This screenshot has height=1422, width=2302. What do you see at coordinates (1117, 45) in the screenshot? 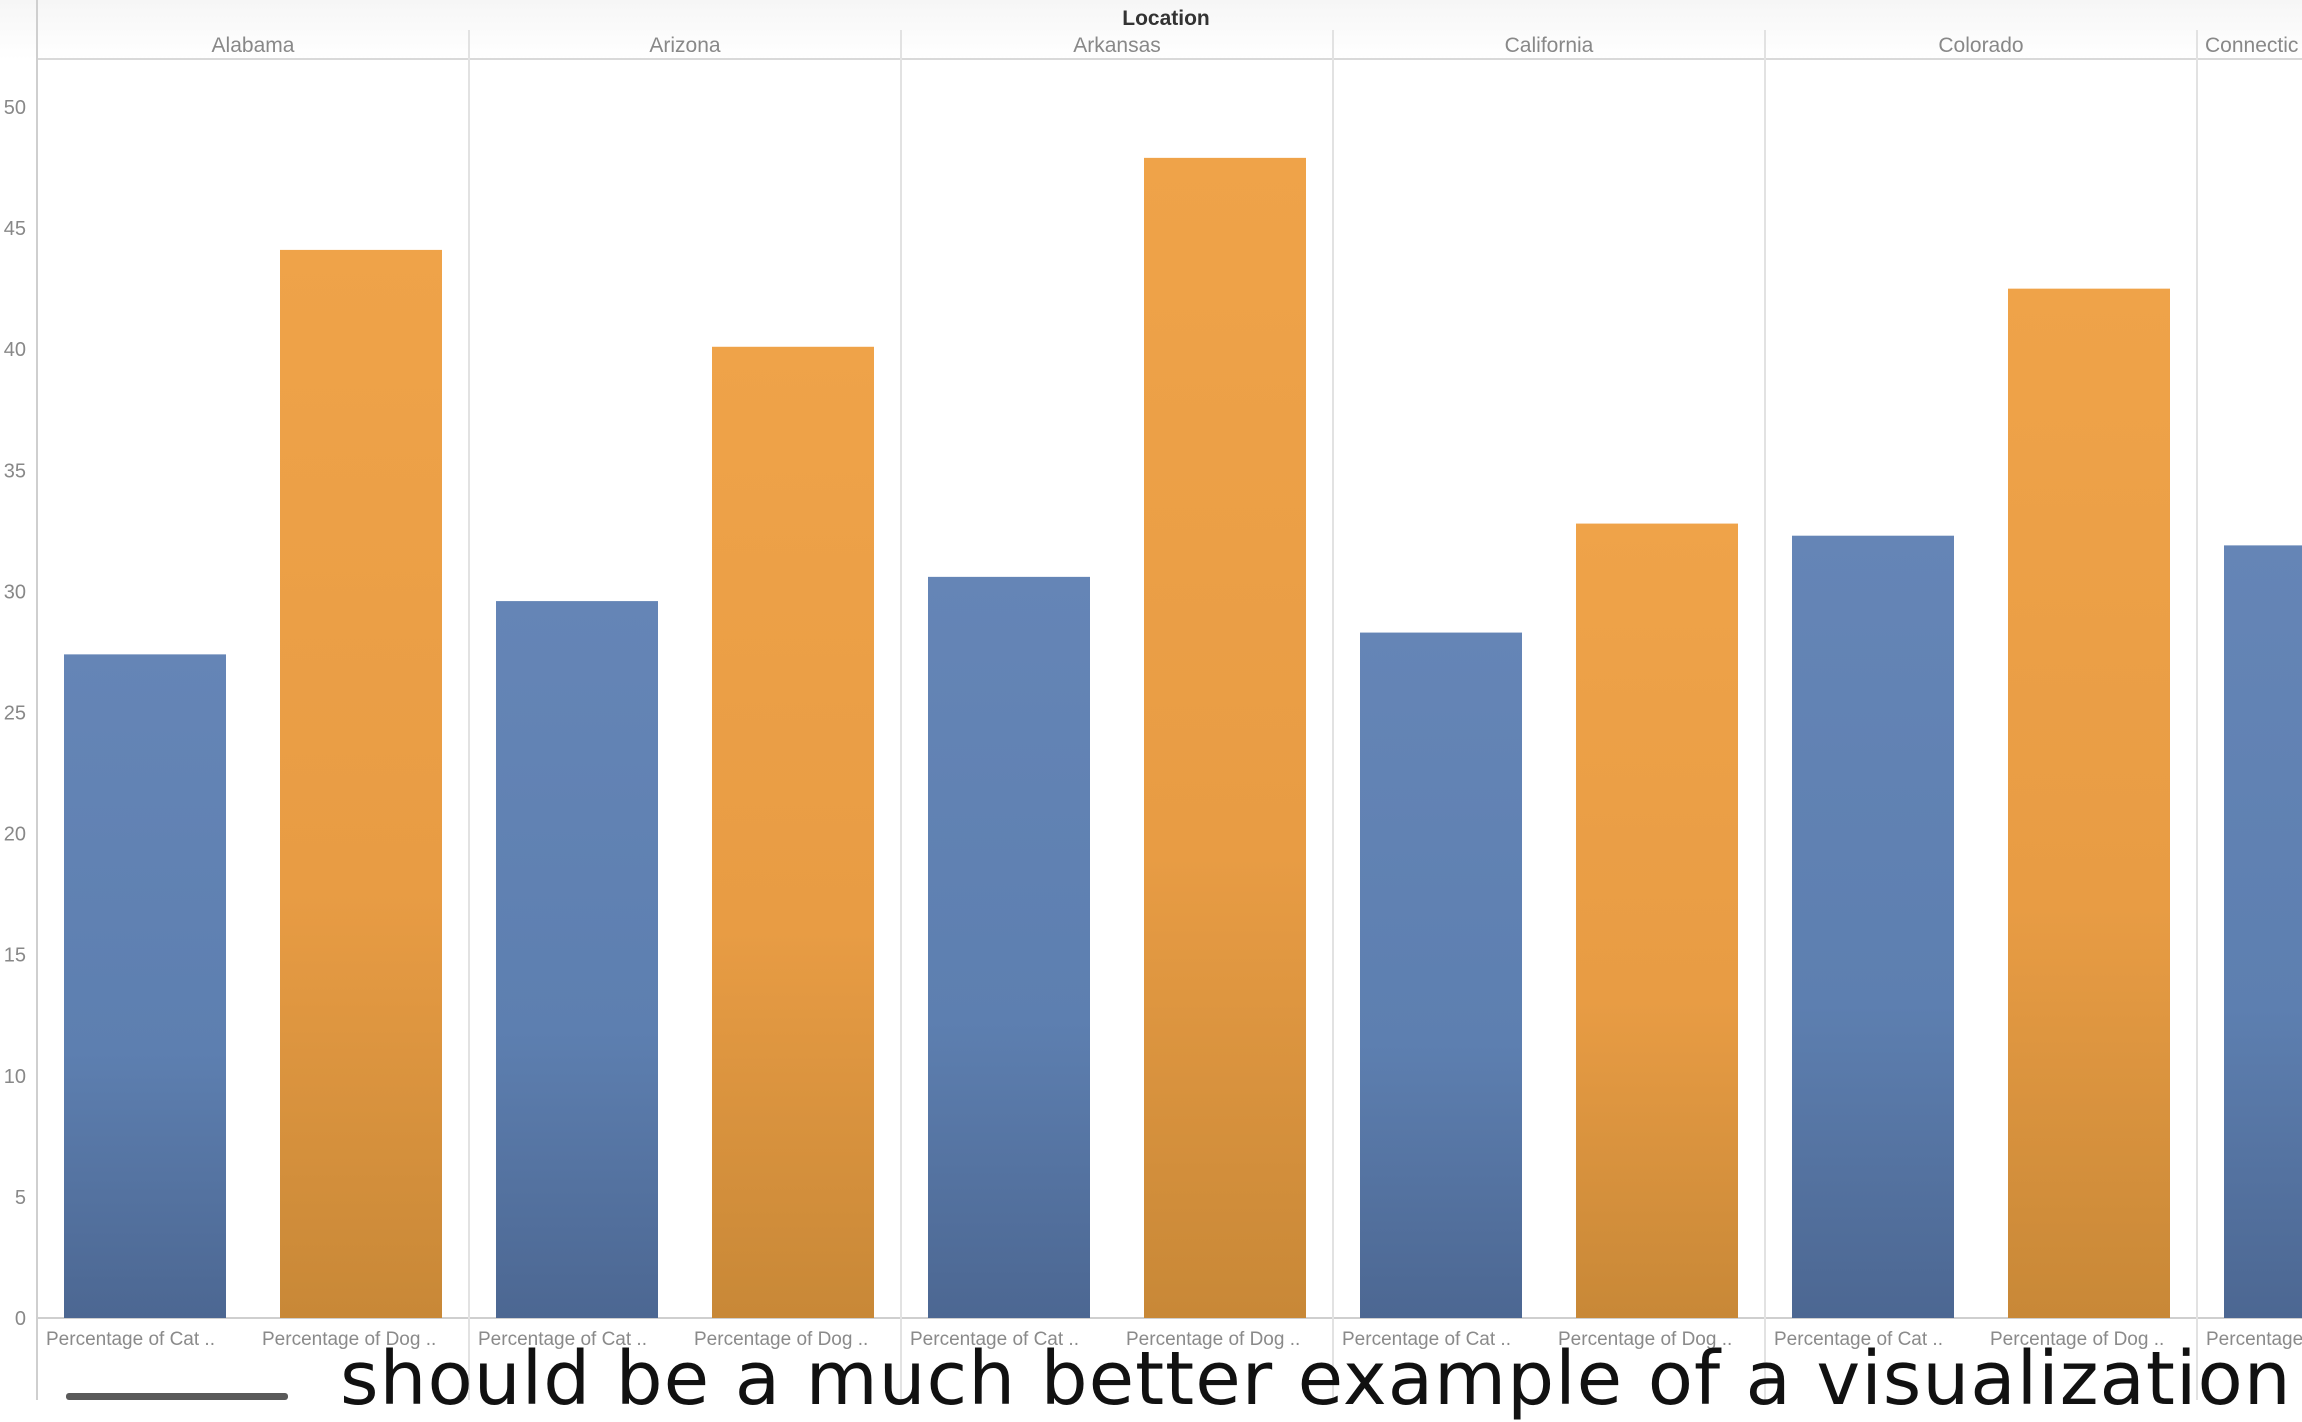
I see `category-header: Arkansas` at bounding box center [1117, 45].